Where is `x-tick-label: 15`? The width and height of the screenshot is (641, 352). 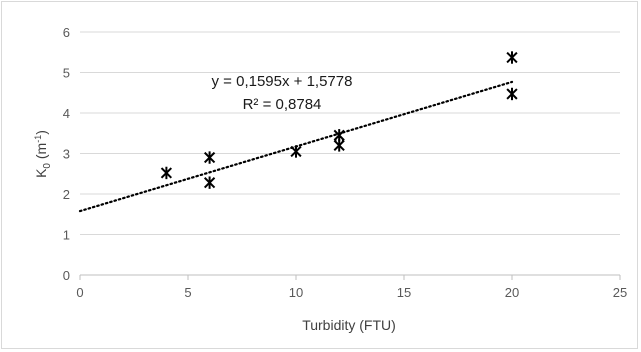 x-tick-label: 15 is located at coordinates (404, 292).